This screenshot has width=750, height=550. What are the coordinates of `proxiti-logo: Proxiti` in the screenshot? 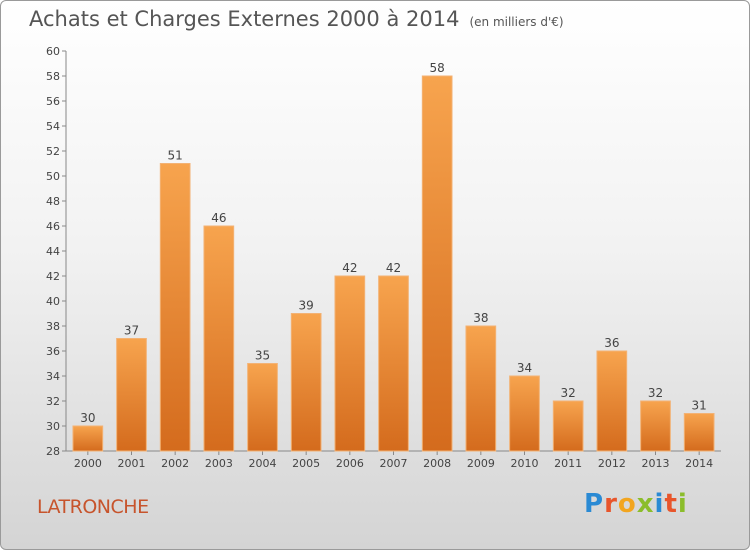 It's located at (636, 504).